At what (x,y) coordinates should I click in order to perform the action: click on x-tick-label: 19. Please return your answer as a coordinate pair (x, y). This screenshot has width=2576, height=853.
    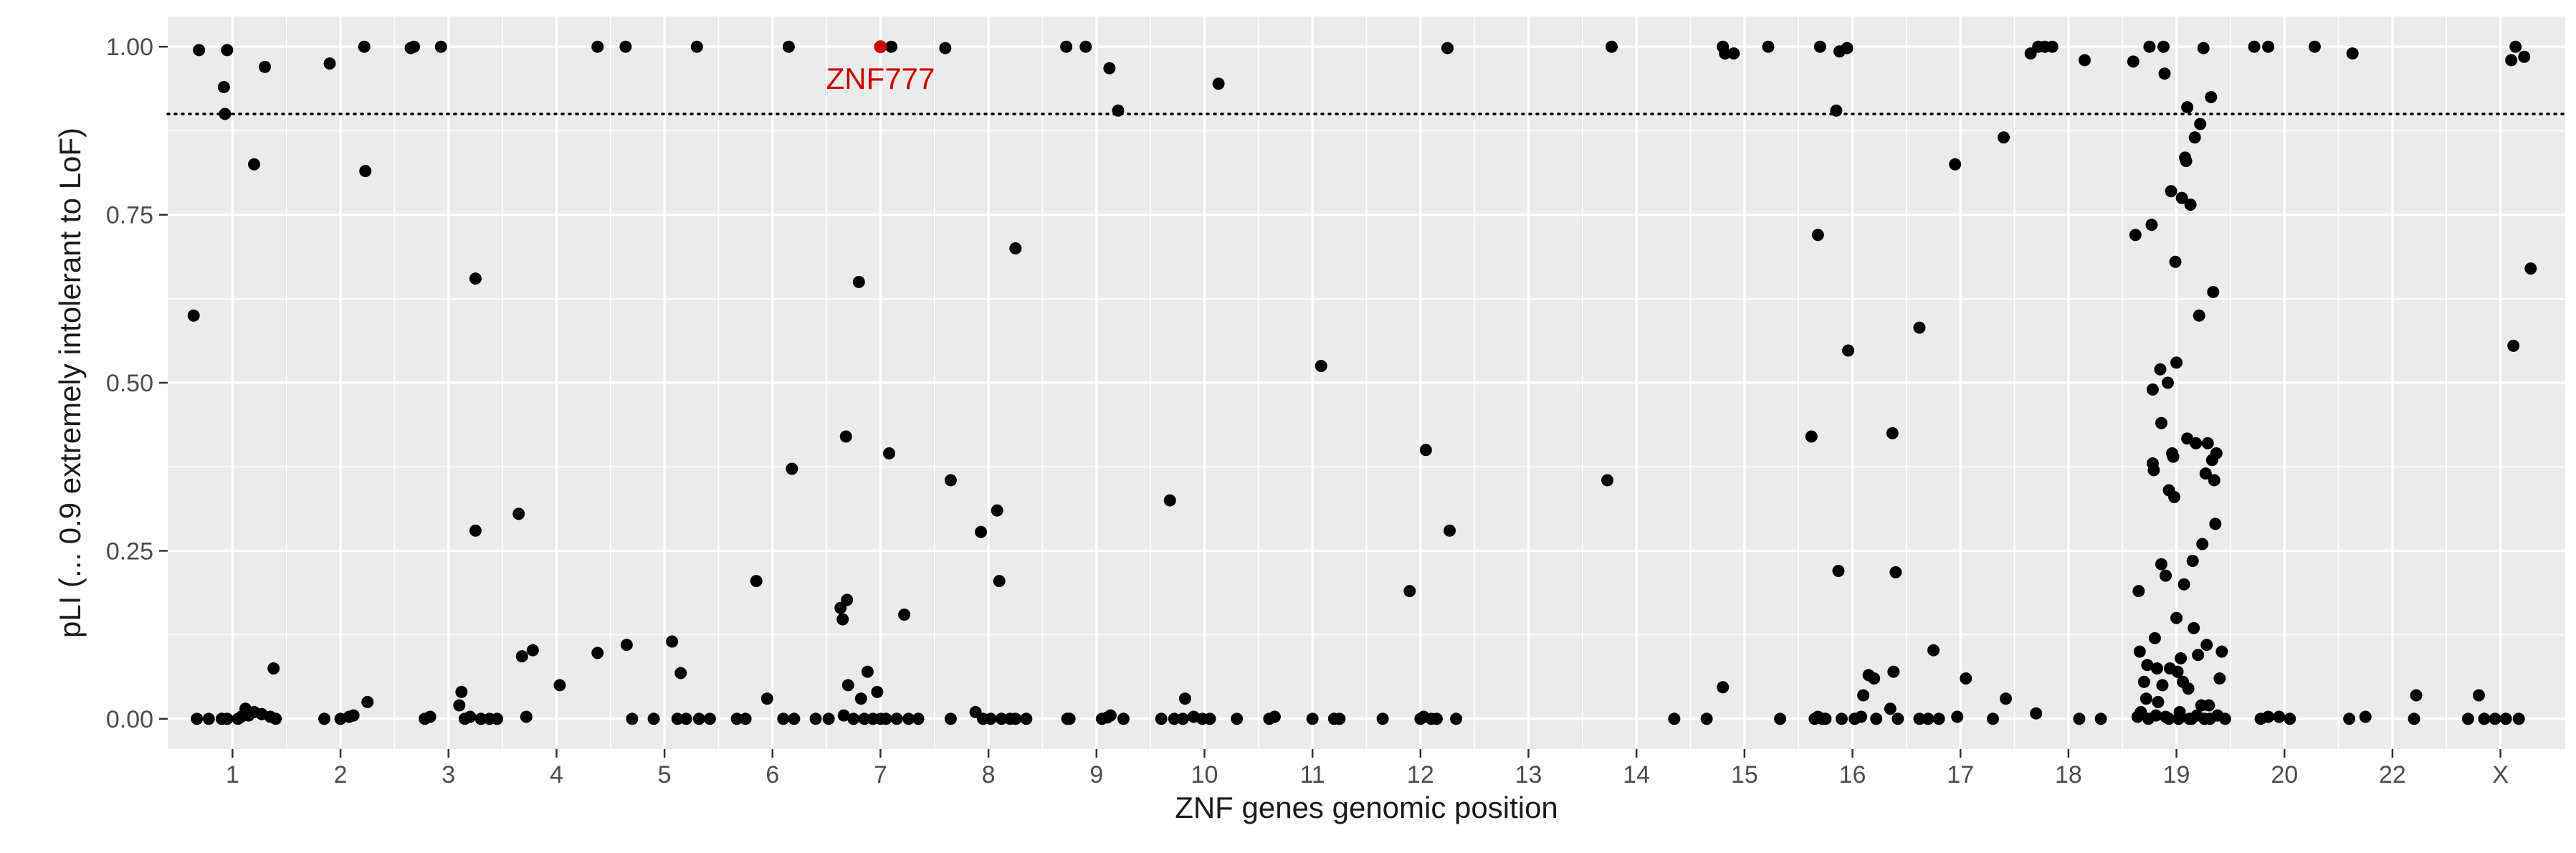
    Looking at the image, I should click on (2176, 775).